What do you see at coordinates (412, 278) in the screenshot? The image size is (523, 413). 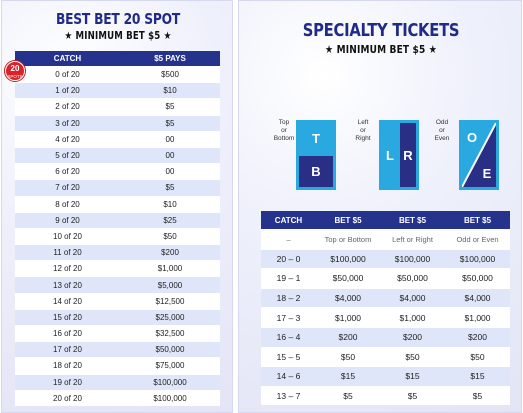 I see `left-right-pay-cell: $50,000` at bounding box center [412, 278].